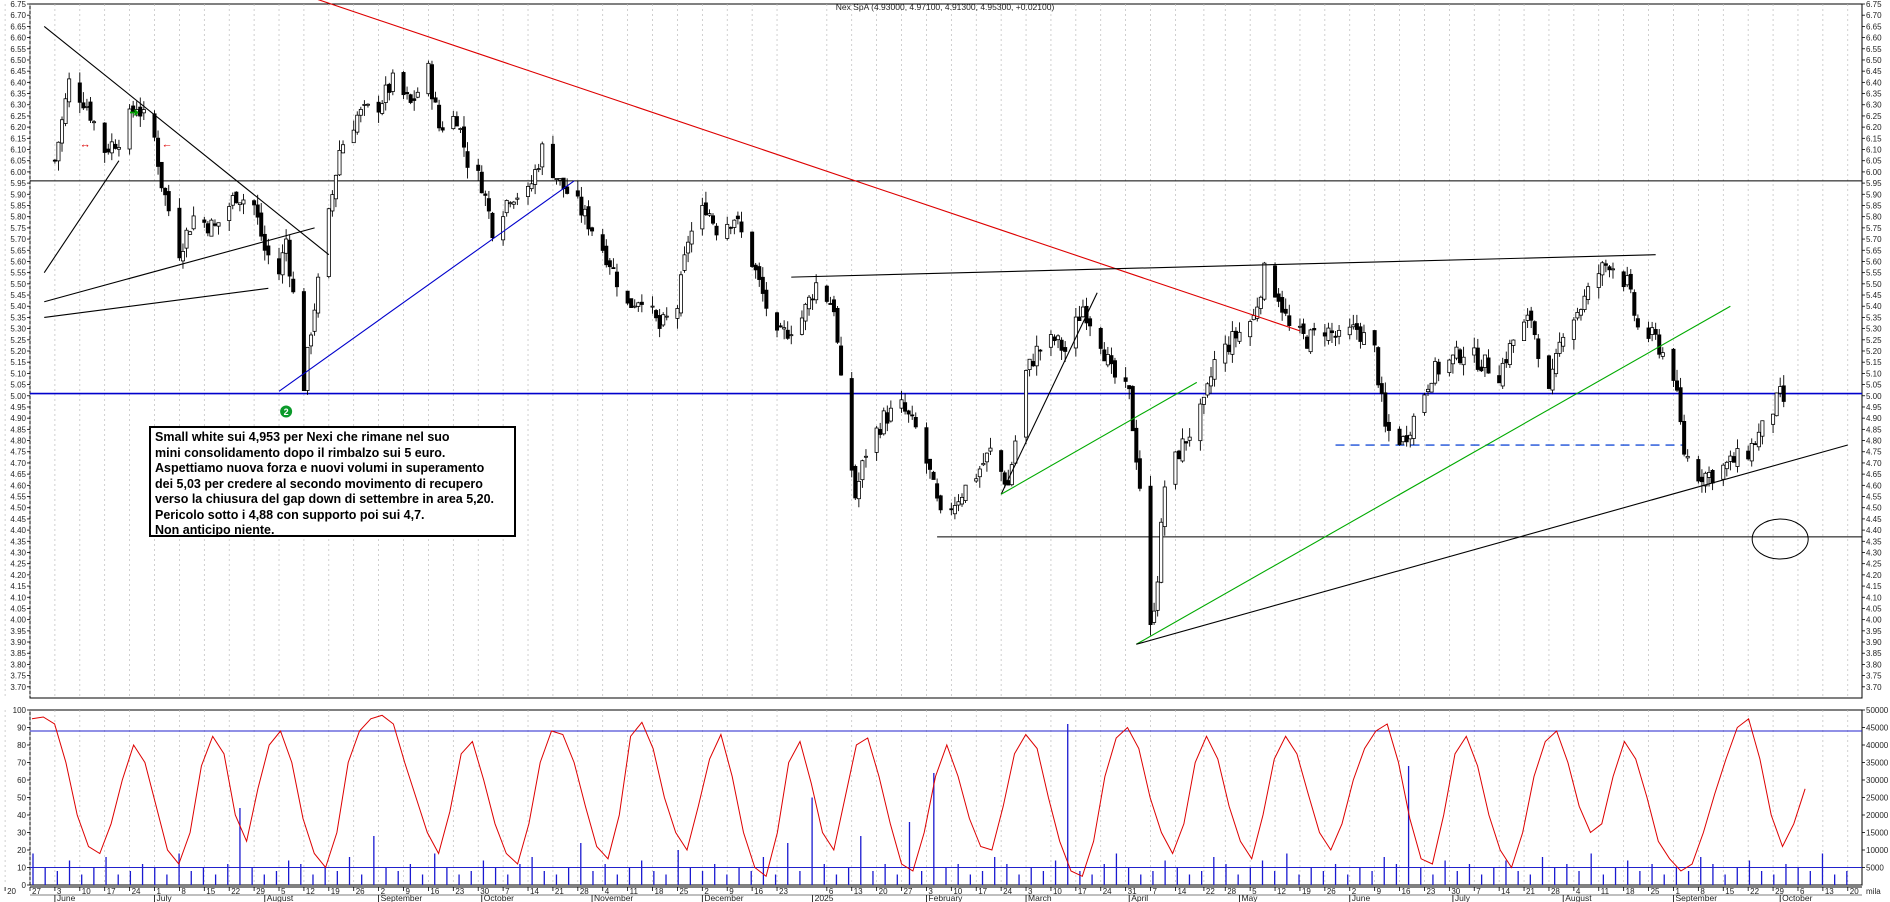 The height and width of the screenshot is (902, 1890). Describe the element at coordinates (783, 891) in the screenshot. I see `x-tick-label: 23` at that location.